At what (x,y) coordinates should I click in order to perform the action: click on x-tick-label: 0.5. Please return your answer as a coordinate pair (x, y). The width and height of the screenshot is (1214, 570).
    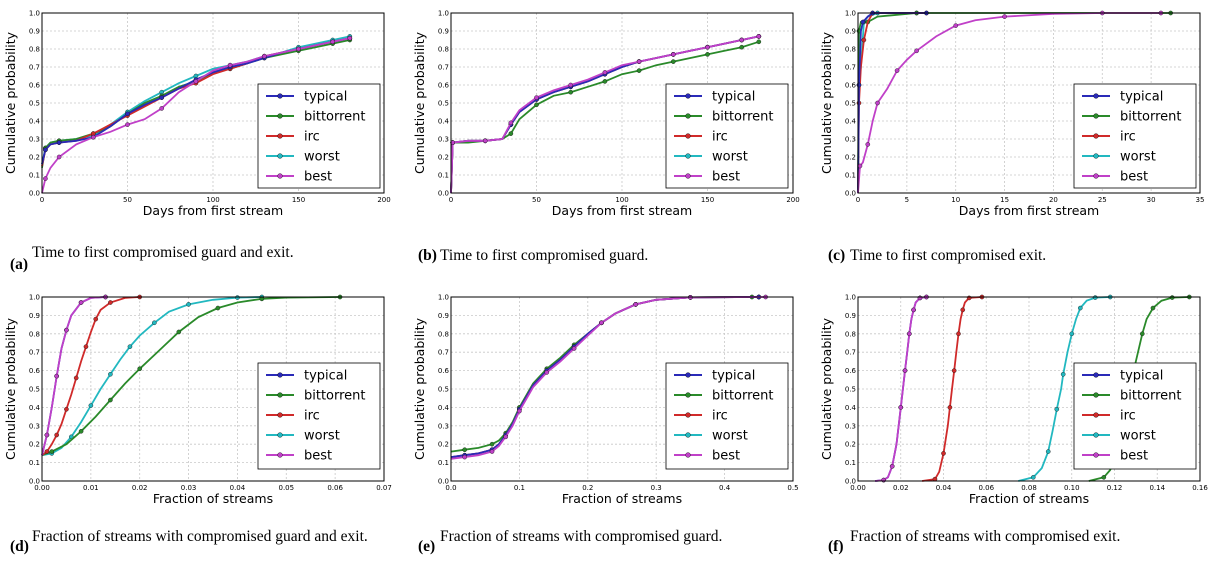
    Looking at the image, I should click on (792, 488).